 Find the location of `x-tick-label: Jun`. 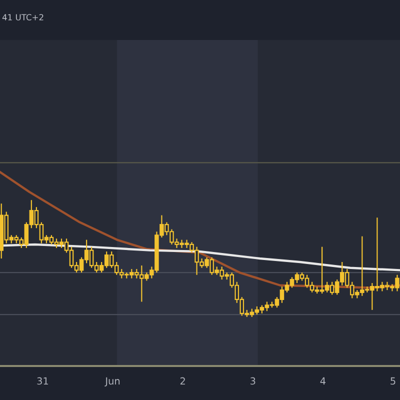

x-tick-label: Jun is located at coordinates (112, 381).